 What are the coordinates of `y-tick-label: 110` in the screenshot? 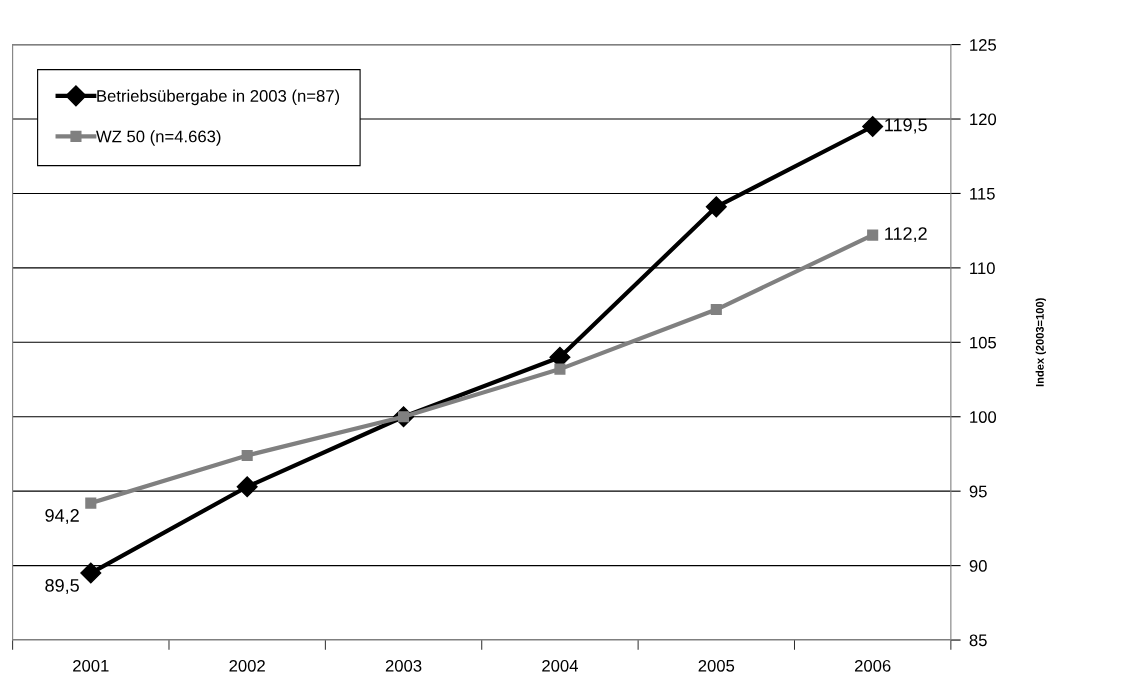 It's located at (982, 268).